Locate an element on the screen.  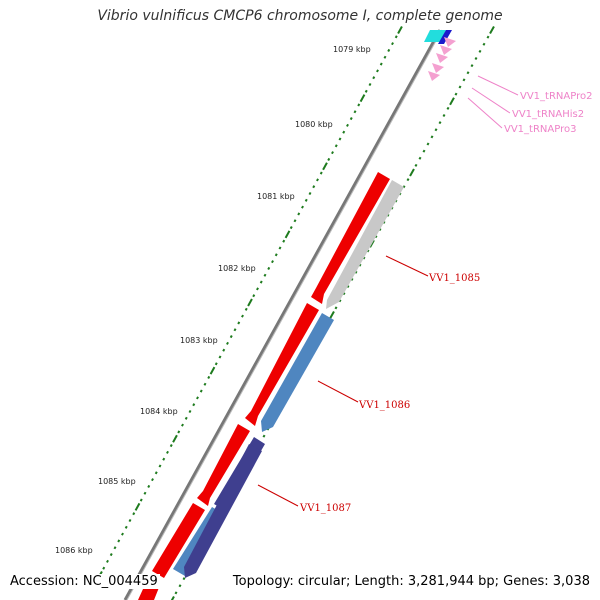
trna-annotations: VV1_tRNAPro2 VV1_tRNAHis2 VV1_tRNAPro3 is located at coordinates (529, 105).